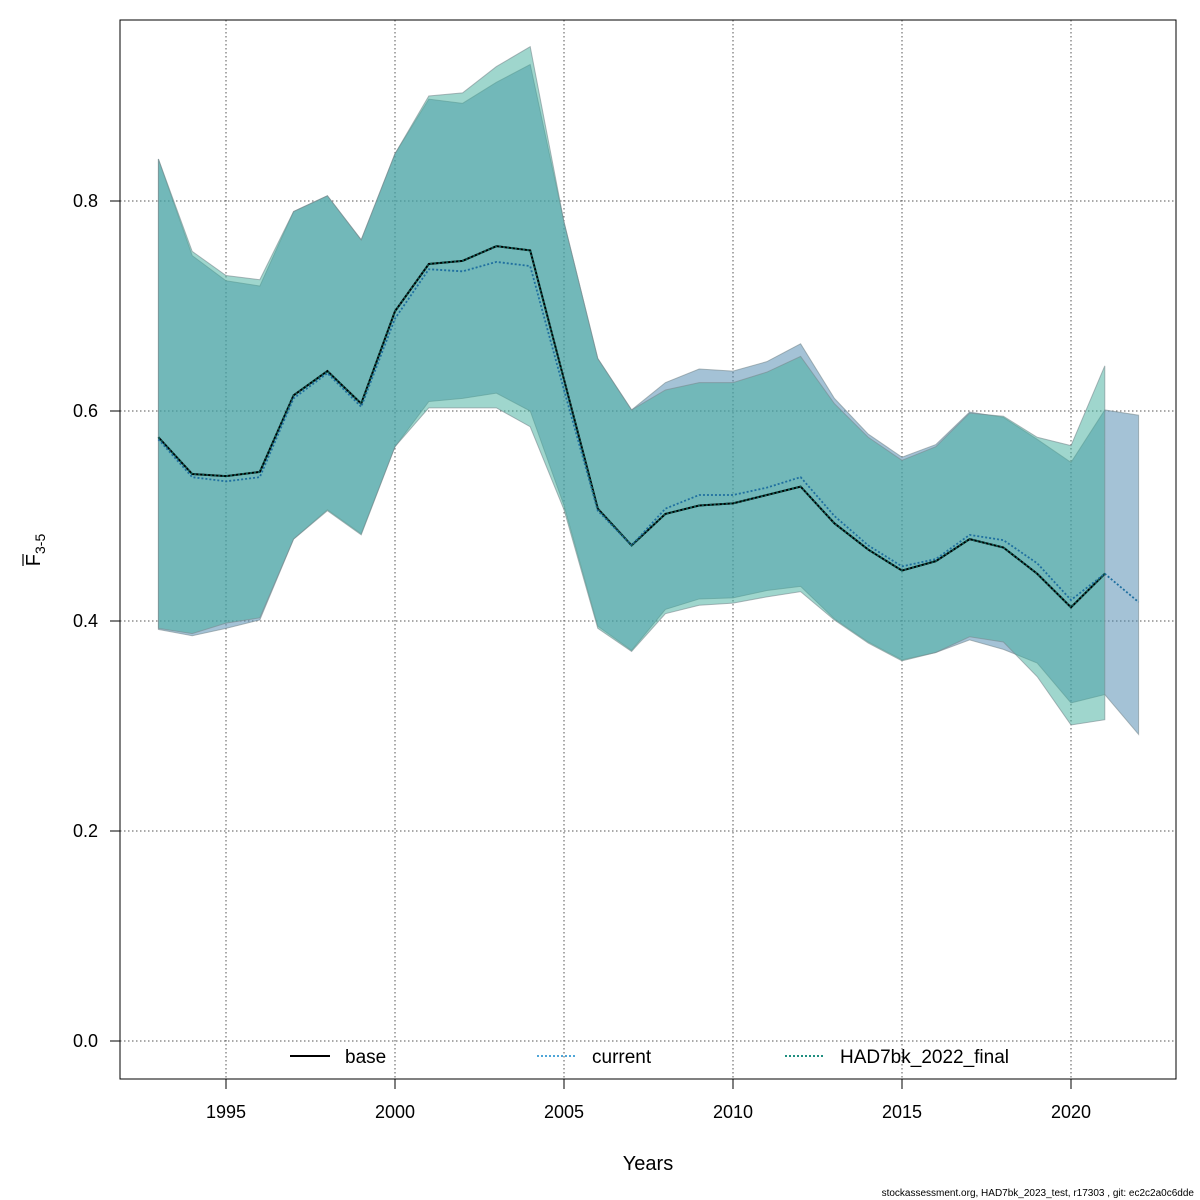 Image resolution: width=1200 pixels, height=1200 pixels. What do you see at coordinates (648, 1100) in the screenshot?
I see `x-axis: 1995 2000 2005 2010 2015 2020` at bounding box center [648, 1100].